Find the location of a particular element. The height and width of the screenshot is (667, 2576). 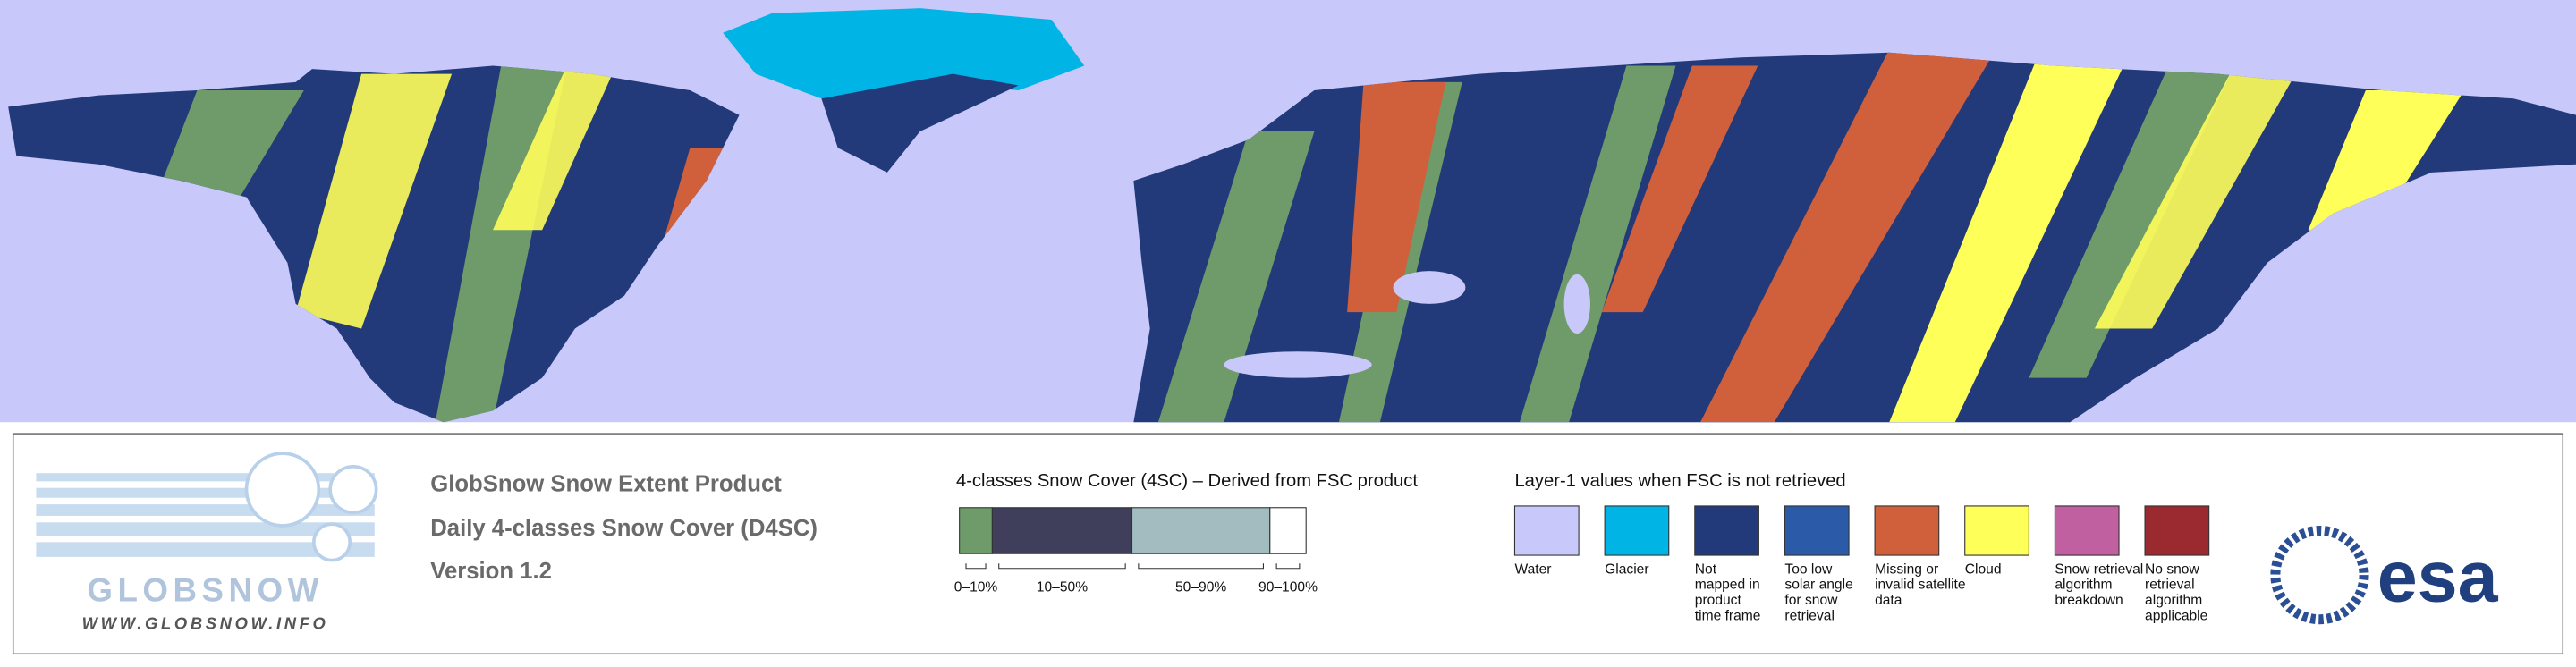

layer-label: Missing or is located at coordinates (1906, 569).